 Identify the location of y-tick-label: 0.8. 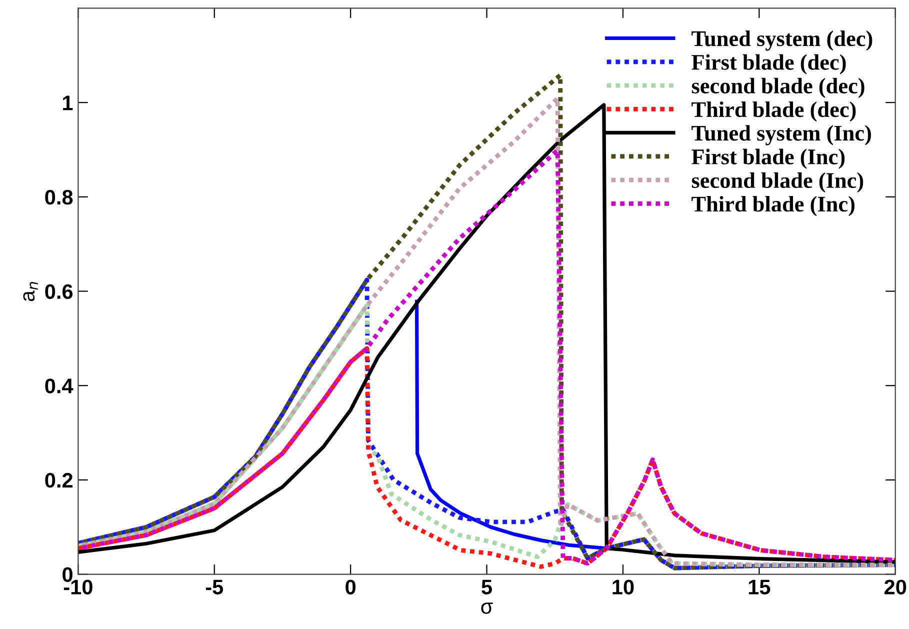
(59, 197).